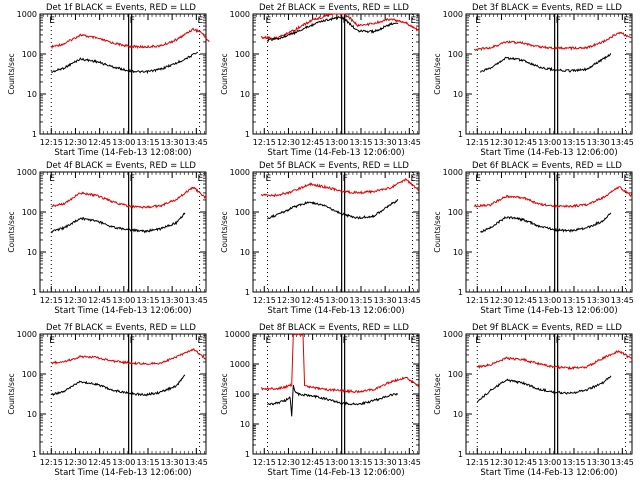 The image size is (640, 480). Describe the element at coordinates (237, 334) in the screenshot. I see `y-tick-label: 10000` at that location.